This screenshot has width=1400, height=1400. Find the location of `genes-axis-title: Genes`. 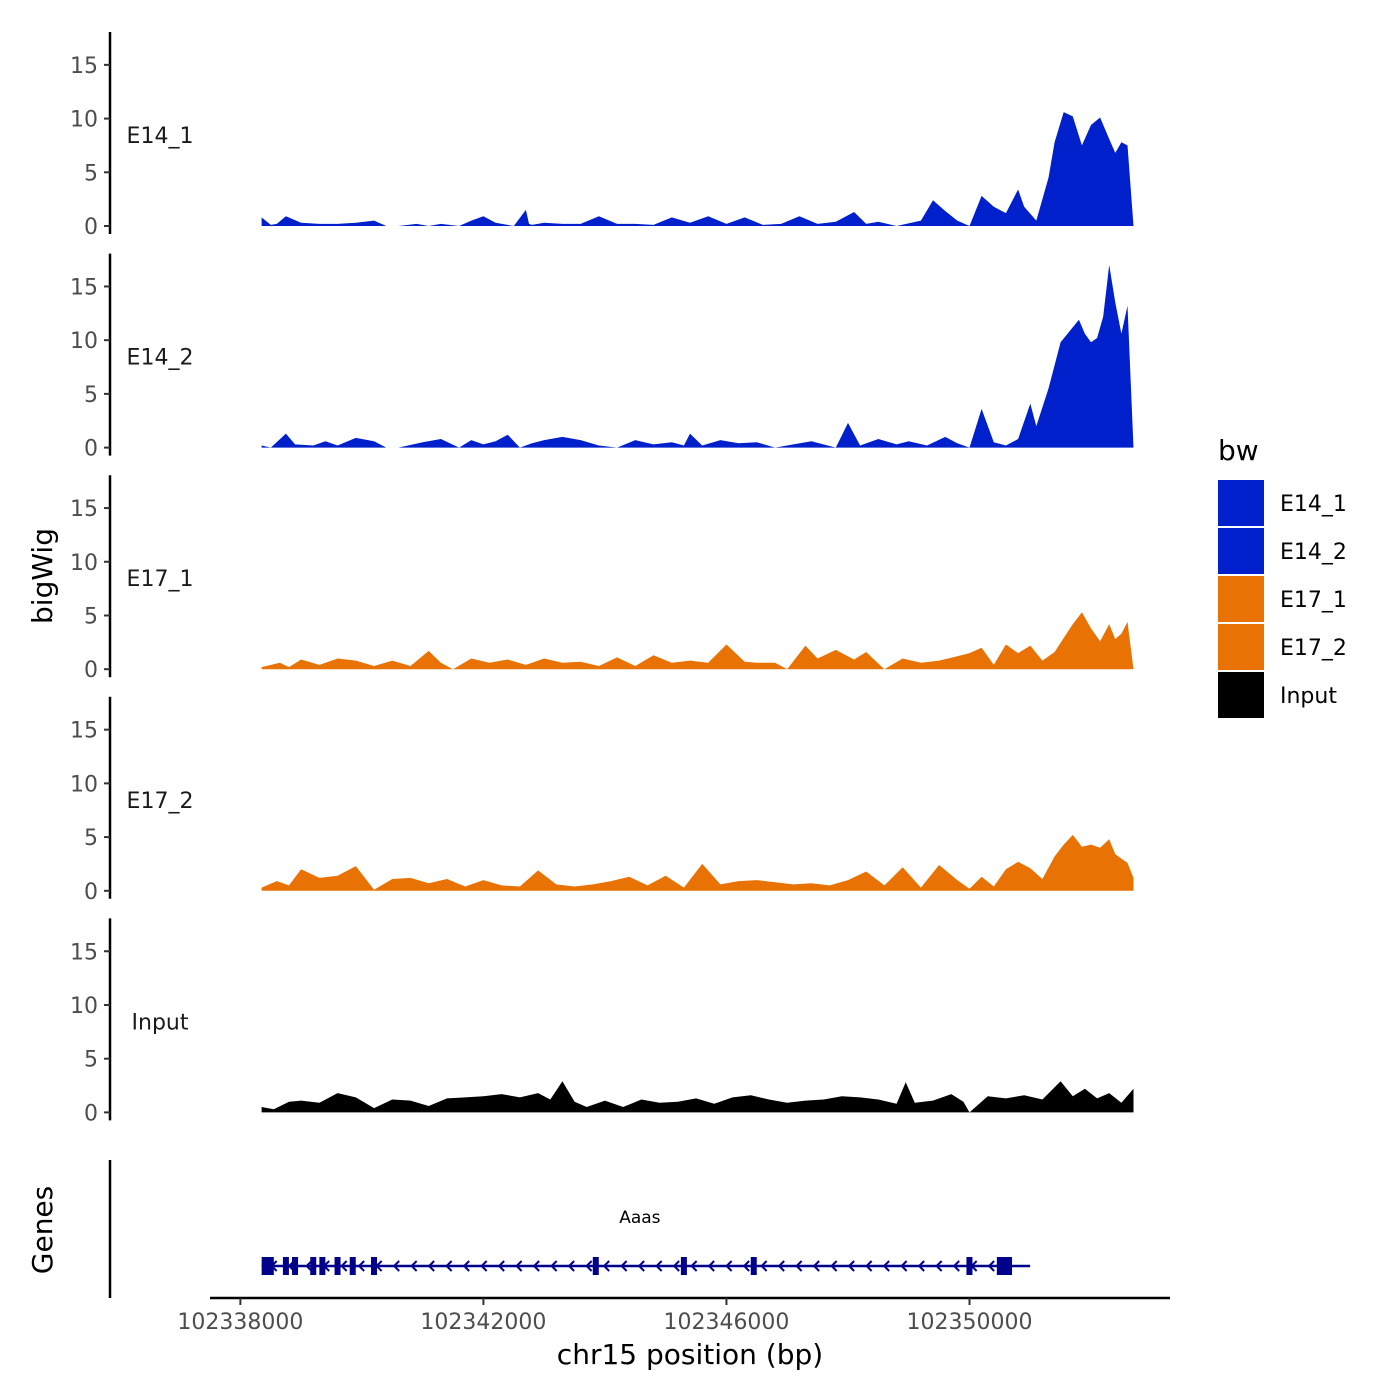

genes-axis-title: Genes is located at coordinates (42, 1230).